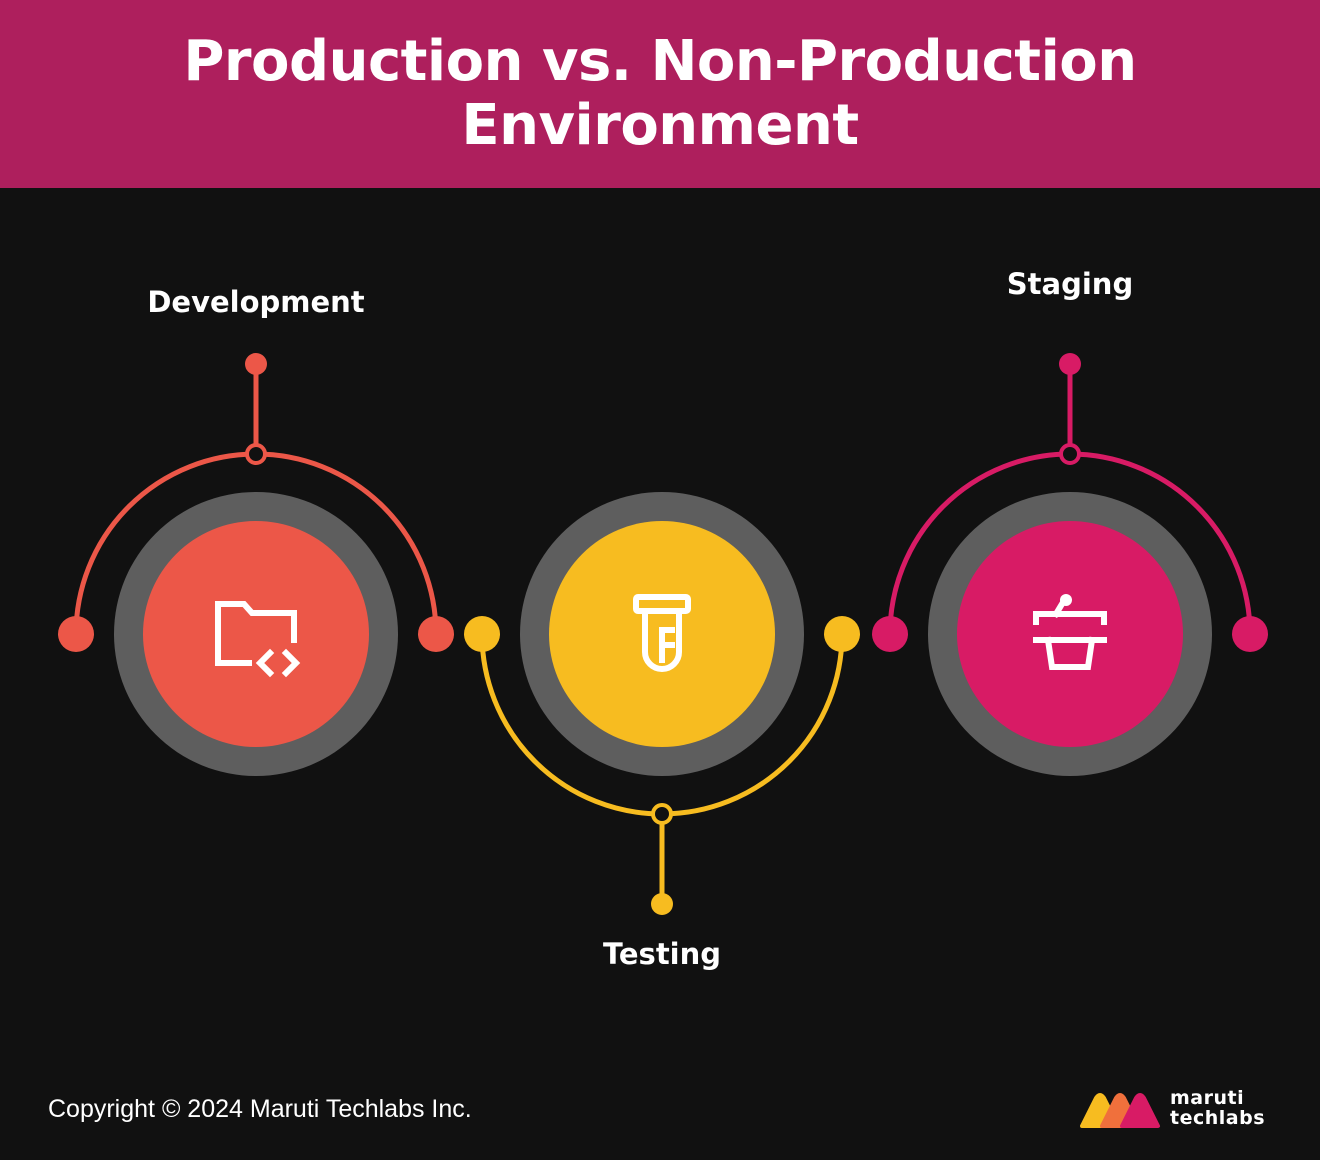  I want to click on development-inner-circle, so click(256, 634).